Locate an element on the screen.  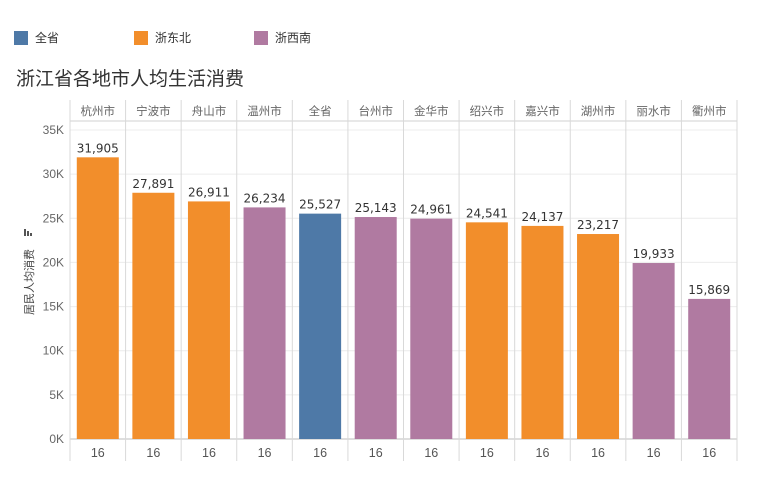
category-label: 温州市 is located at coordinates (264, 111).